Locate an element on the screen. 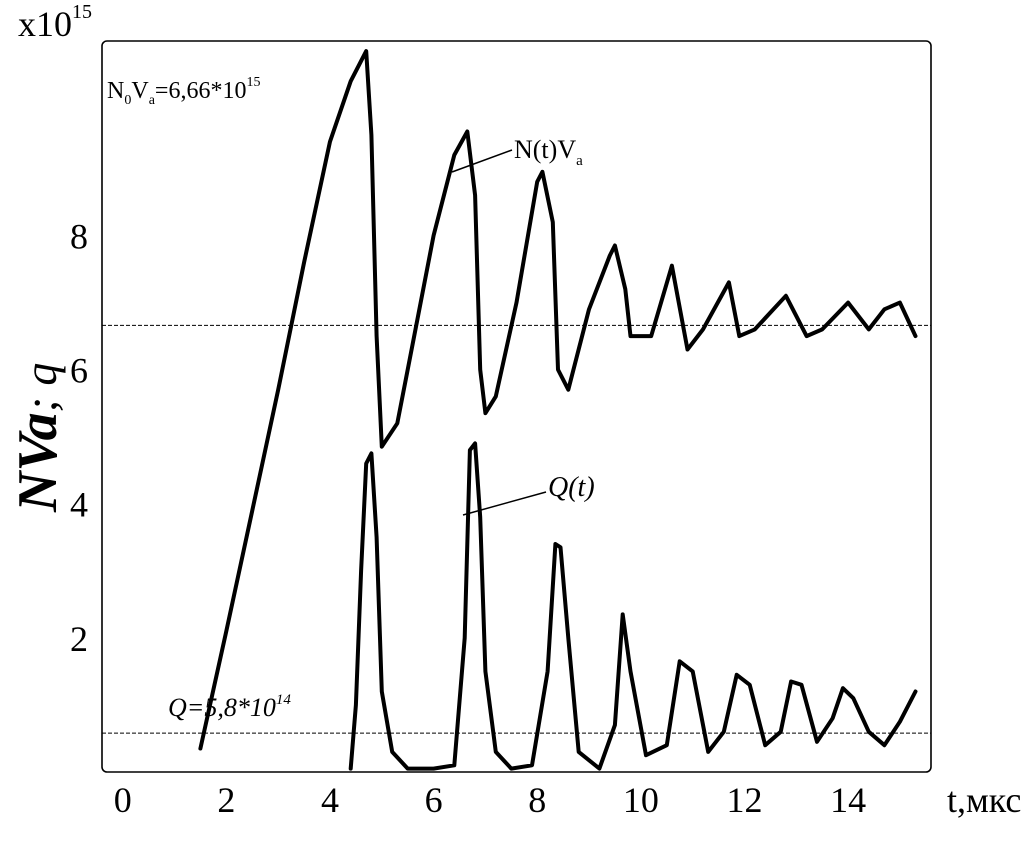  ann-nt-sub: a is located at coordinates (579, 161).